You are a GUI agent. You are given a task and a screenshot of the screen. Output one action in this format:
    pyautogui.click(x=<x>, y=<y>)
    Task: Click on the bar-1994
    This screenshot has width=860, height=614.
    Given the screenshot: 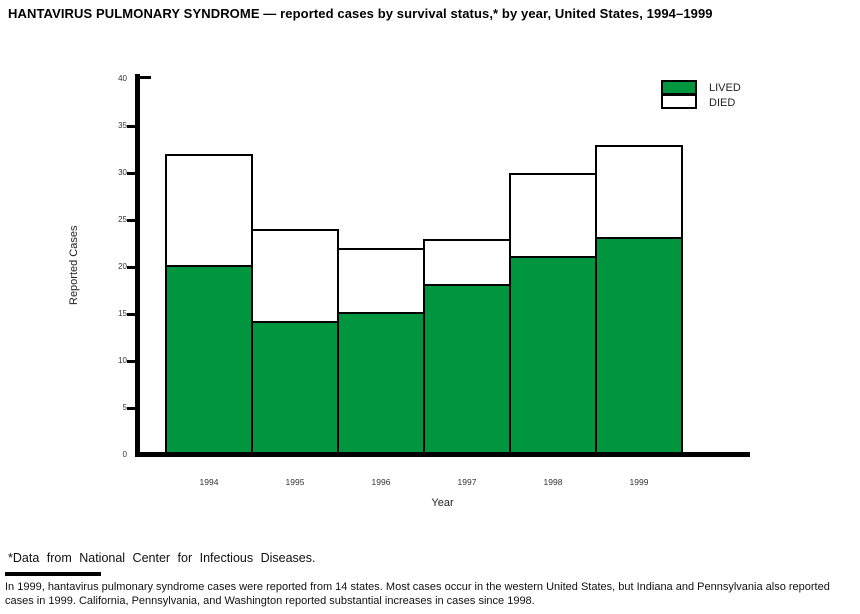 What is the action you would take?
    pyautogui.click(x=209, y=304)
    